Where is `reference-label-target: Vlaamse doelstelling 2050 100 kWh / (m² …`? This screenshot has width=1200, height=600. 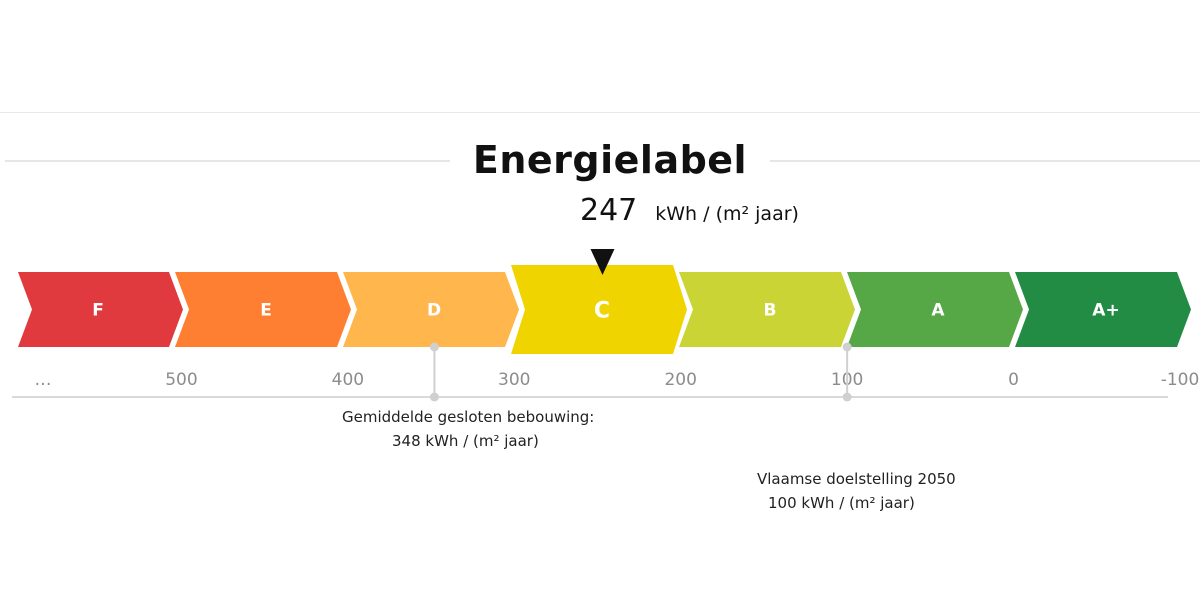
reference-label-target: Vlaamse doelstelling 2050 100 kWh / (m² … is located at coordinates (856, 491).